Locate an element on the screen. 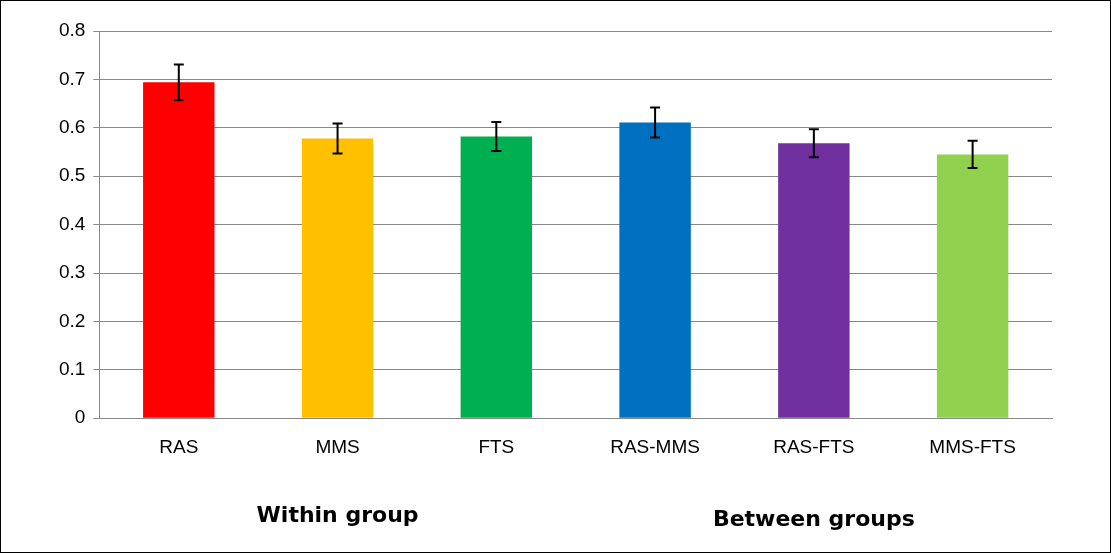 This screenshot has height=553, width=1111. x-tick-label: RAS-FTS is located at coordinates (814, 446).